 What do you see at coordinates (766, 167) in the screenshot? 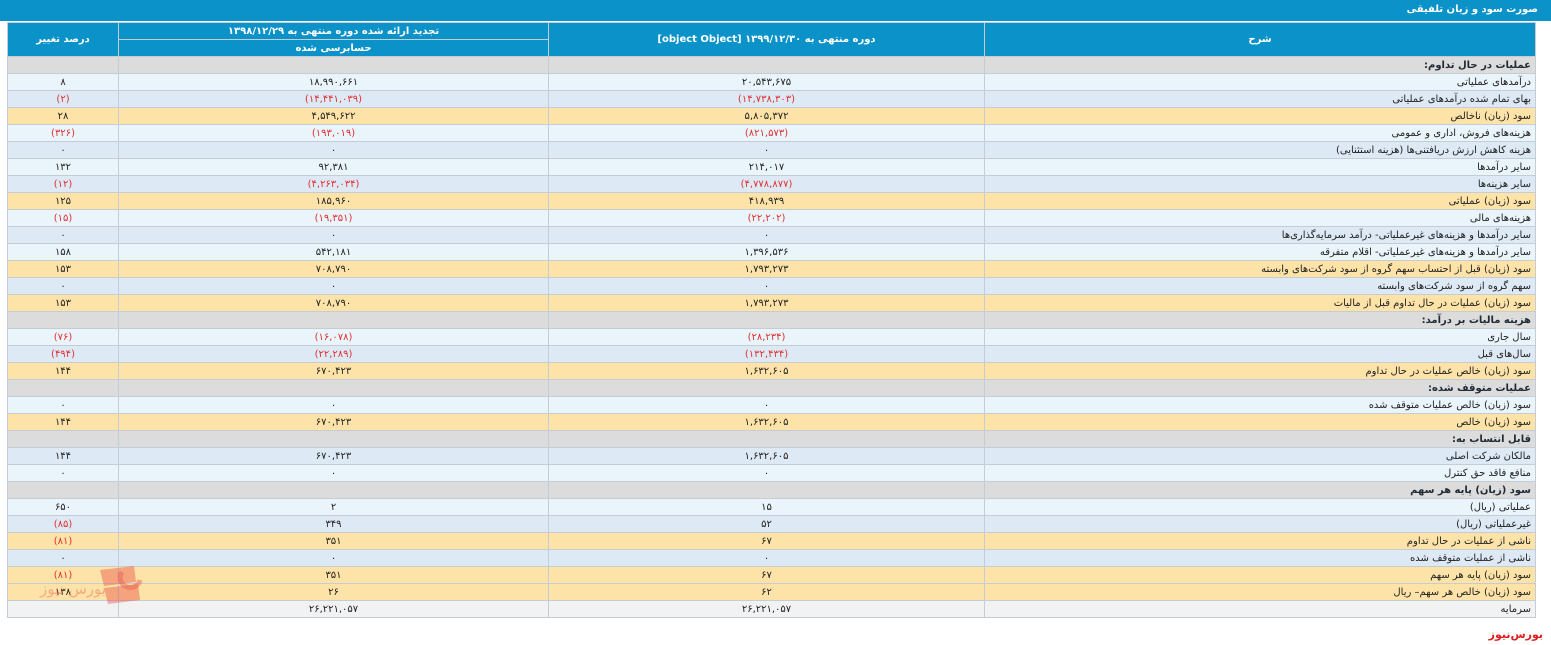
I see `row-current-value: ۲۱۴,۰۱۷` at bounding box center [766, 167].